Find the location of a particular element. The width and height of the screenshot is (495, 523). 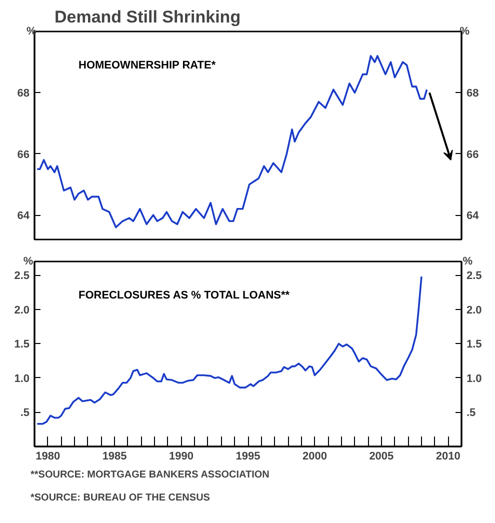

x-tick-label: 2000 is located at coordinates (314, 456).